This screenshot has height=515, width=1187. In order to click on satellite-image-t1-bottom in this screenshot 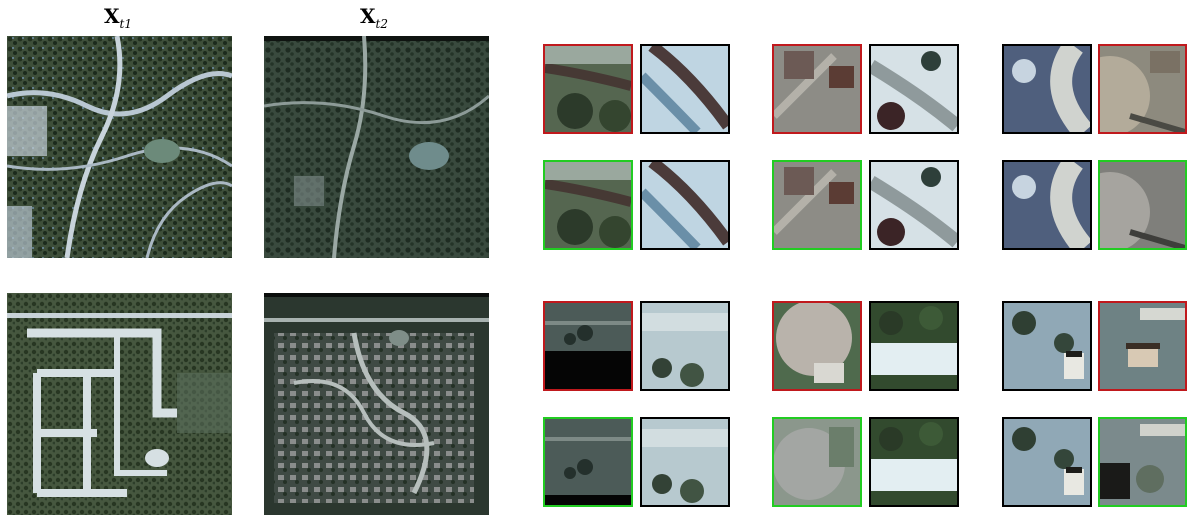, I will do `click(119, 404)`.